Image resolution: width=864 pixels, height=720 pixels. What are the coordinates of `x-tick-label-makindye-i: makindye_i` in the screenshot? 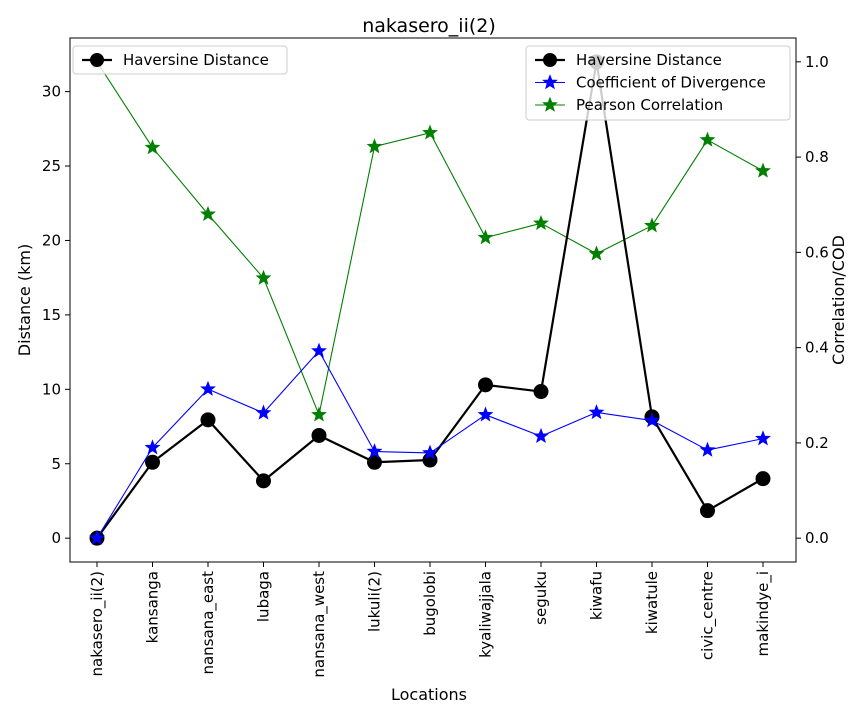 It's located at (763, 613).